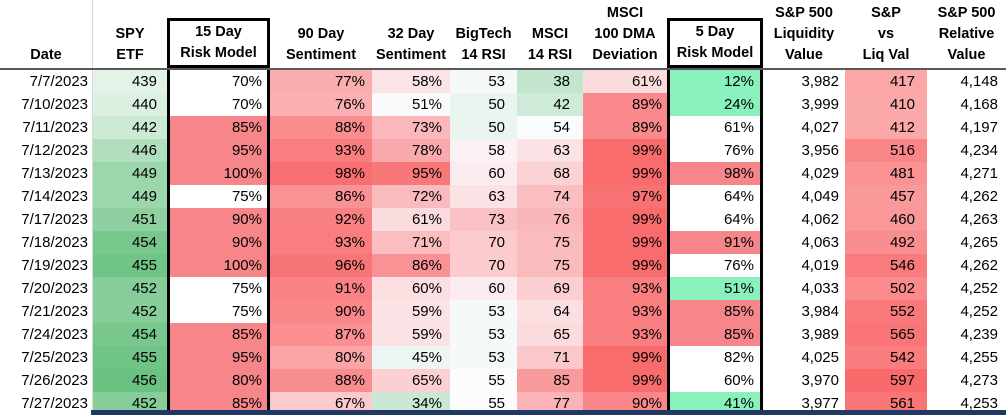 The image size is (1006, 415). Describe the element at coordinates (804, 127) in the screenshot. I see `cell-liq: 4,027` at that location.